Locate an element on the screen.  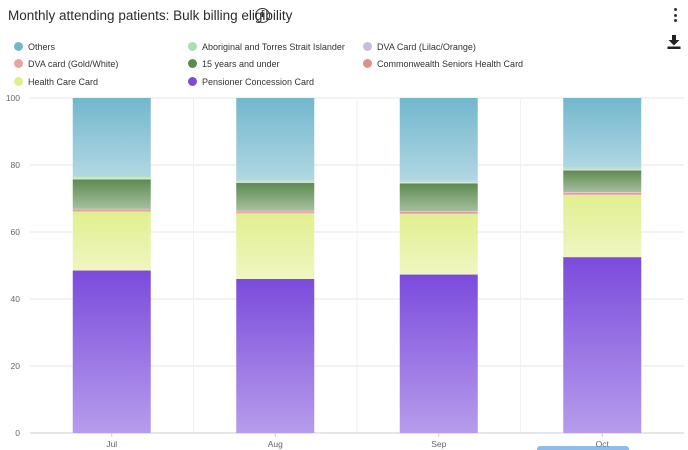
y-tick-label: 100 is located at coordinates (13, 98).